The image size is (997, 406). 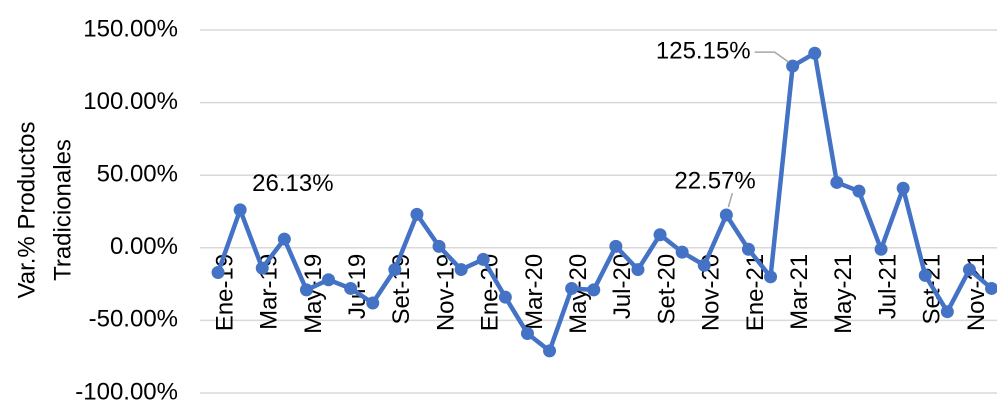 I want to click on x-tick-label: May-21, so click(x=843, y=294).